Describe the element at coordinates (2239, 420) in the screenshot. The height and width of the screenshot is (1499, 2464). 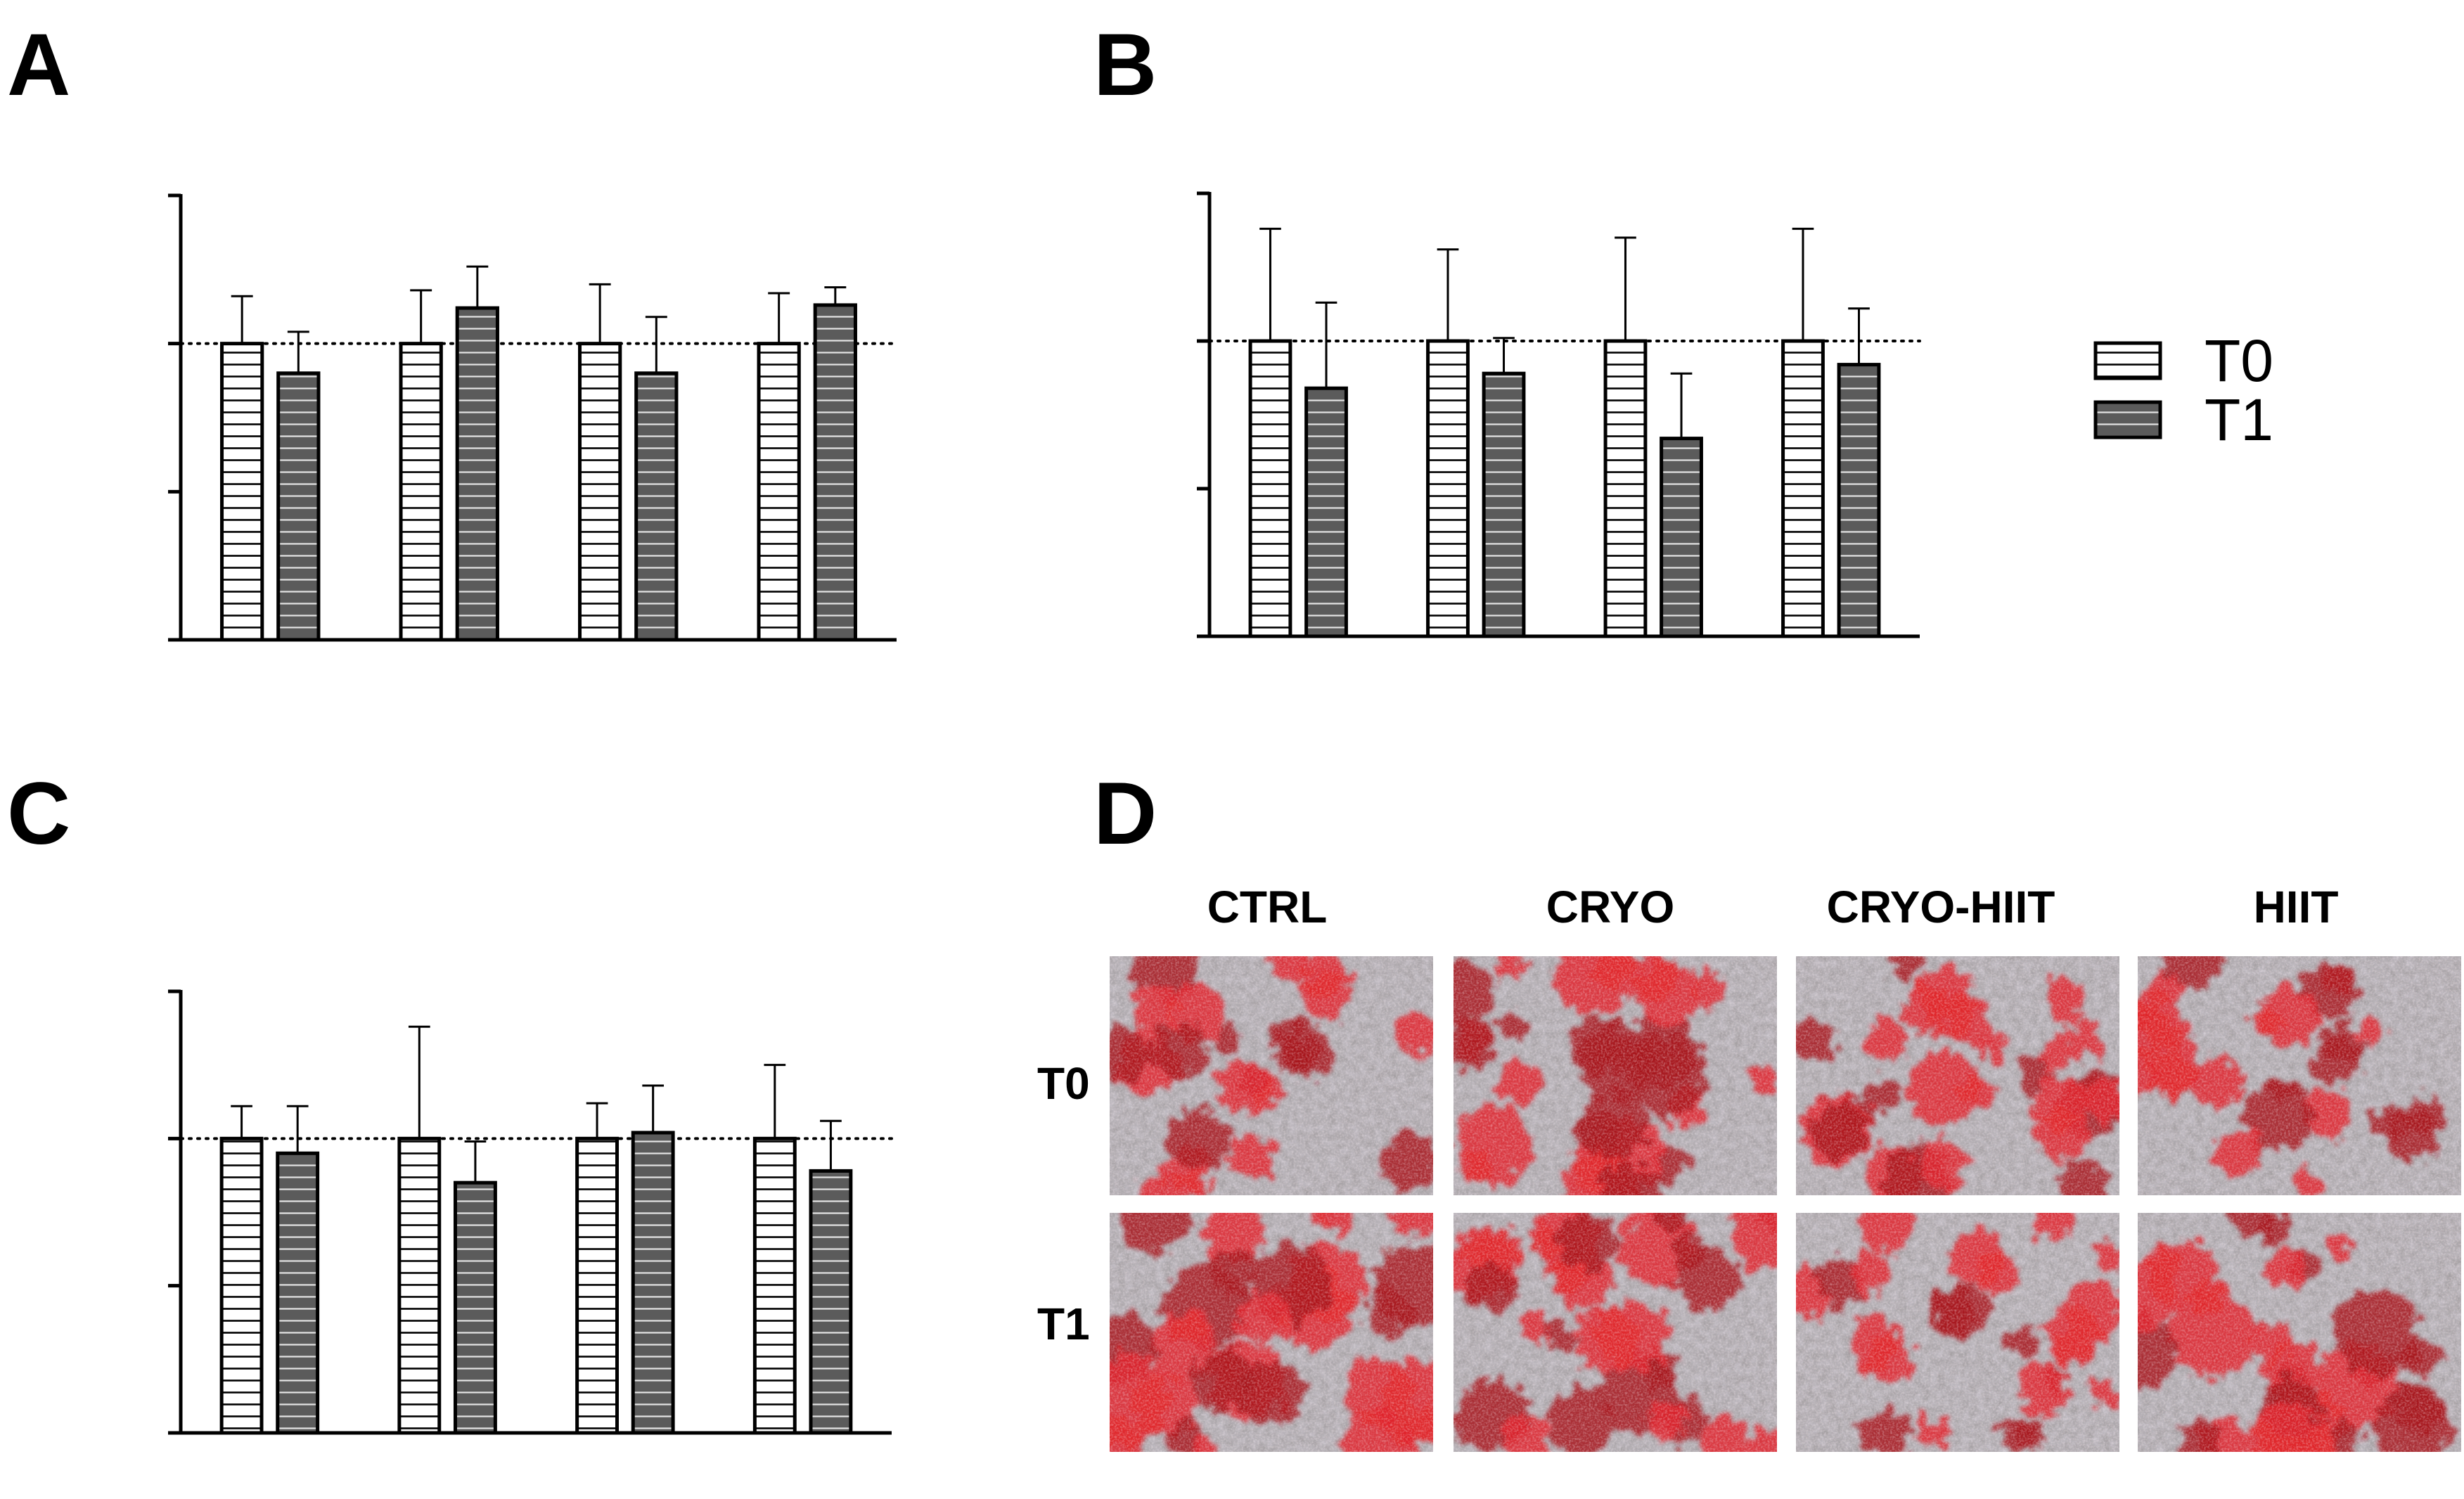
I see `legend-label-t1: T1` at that location.